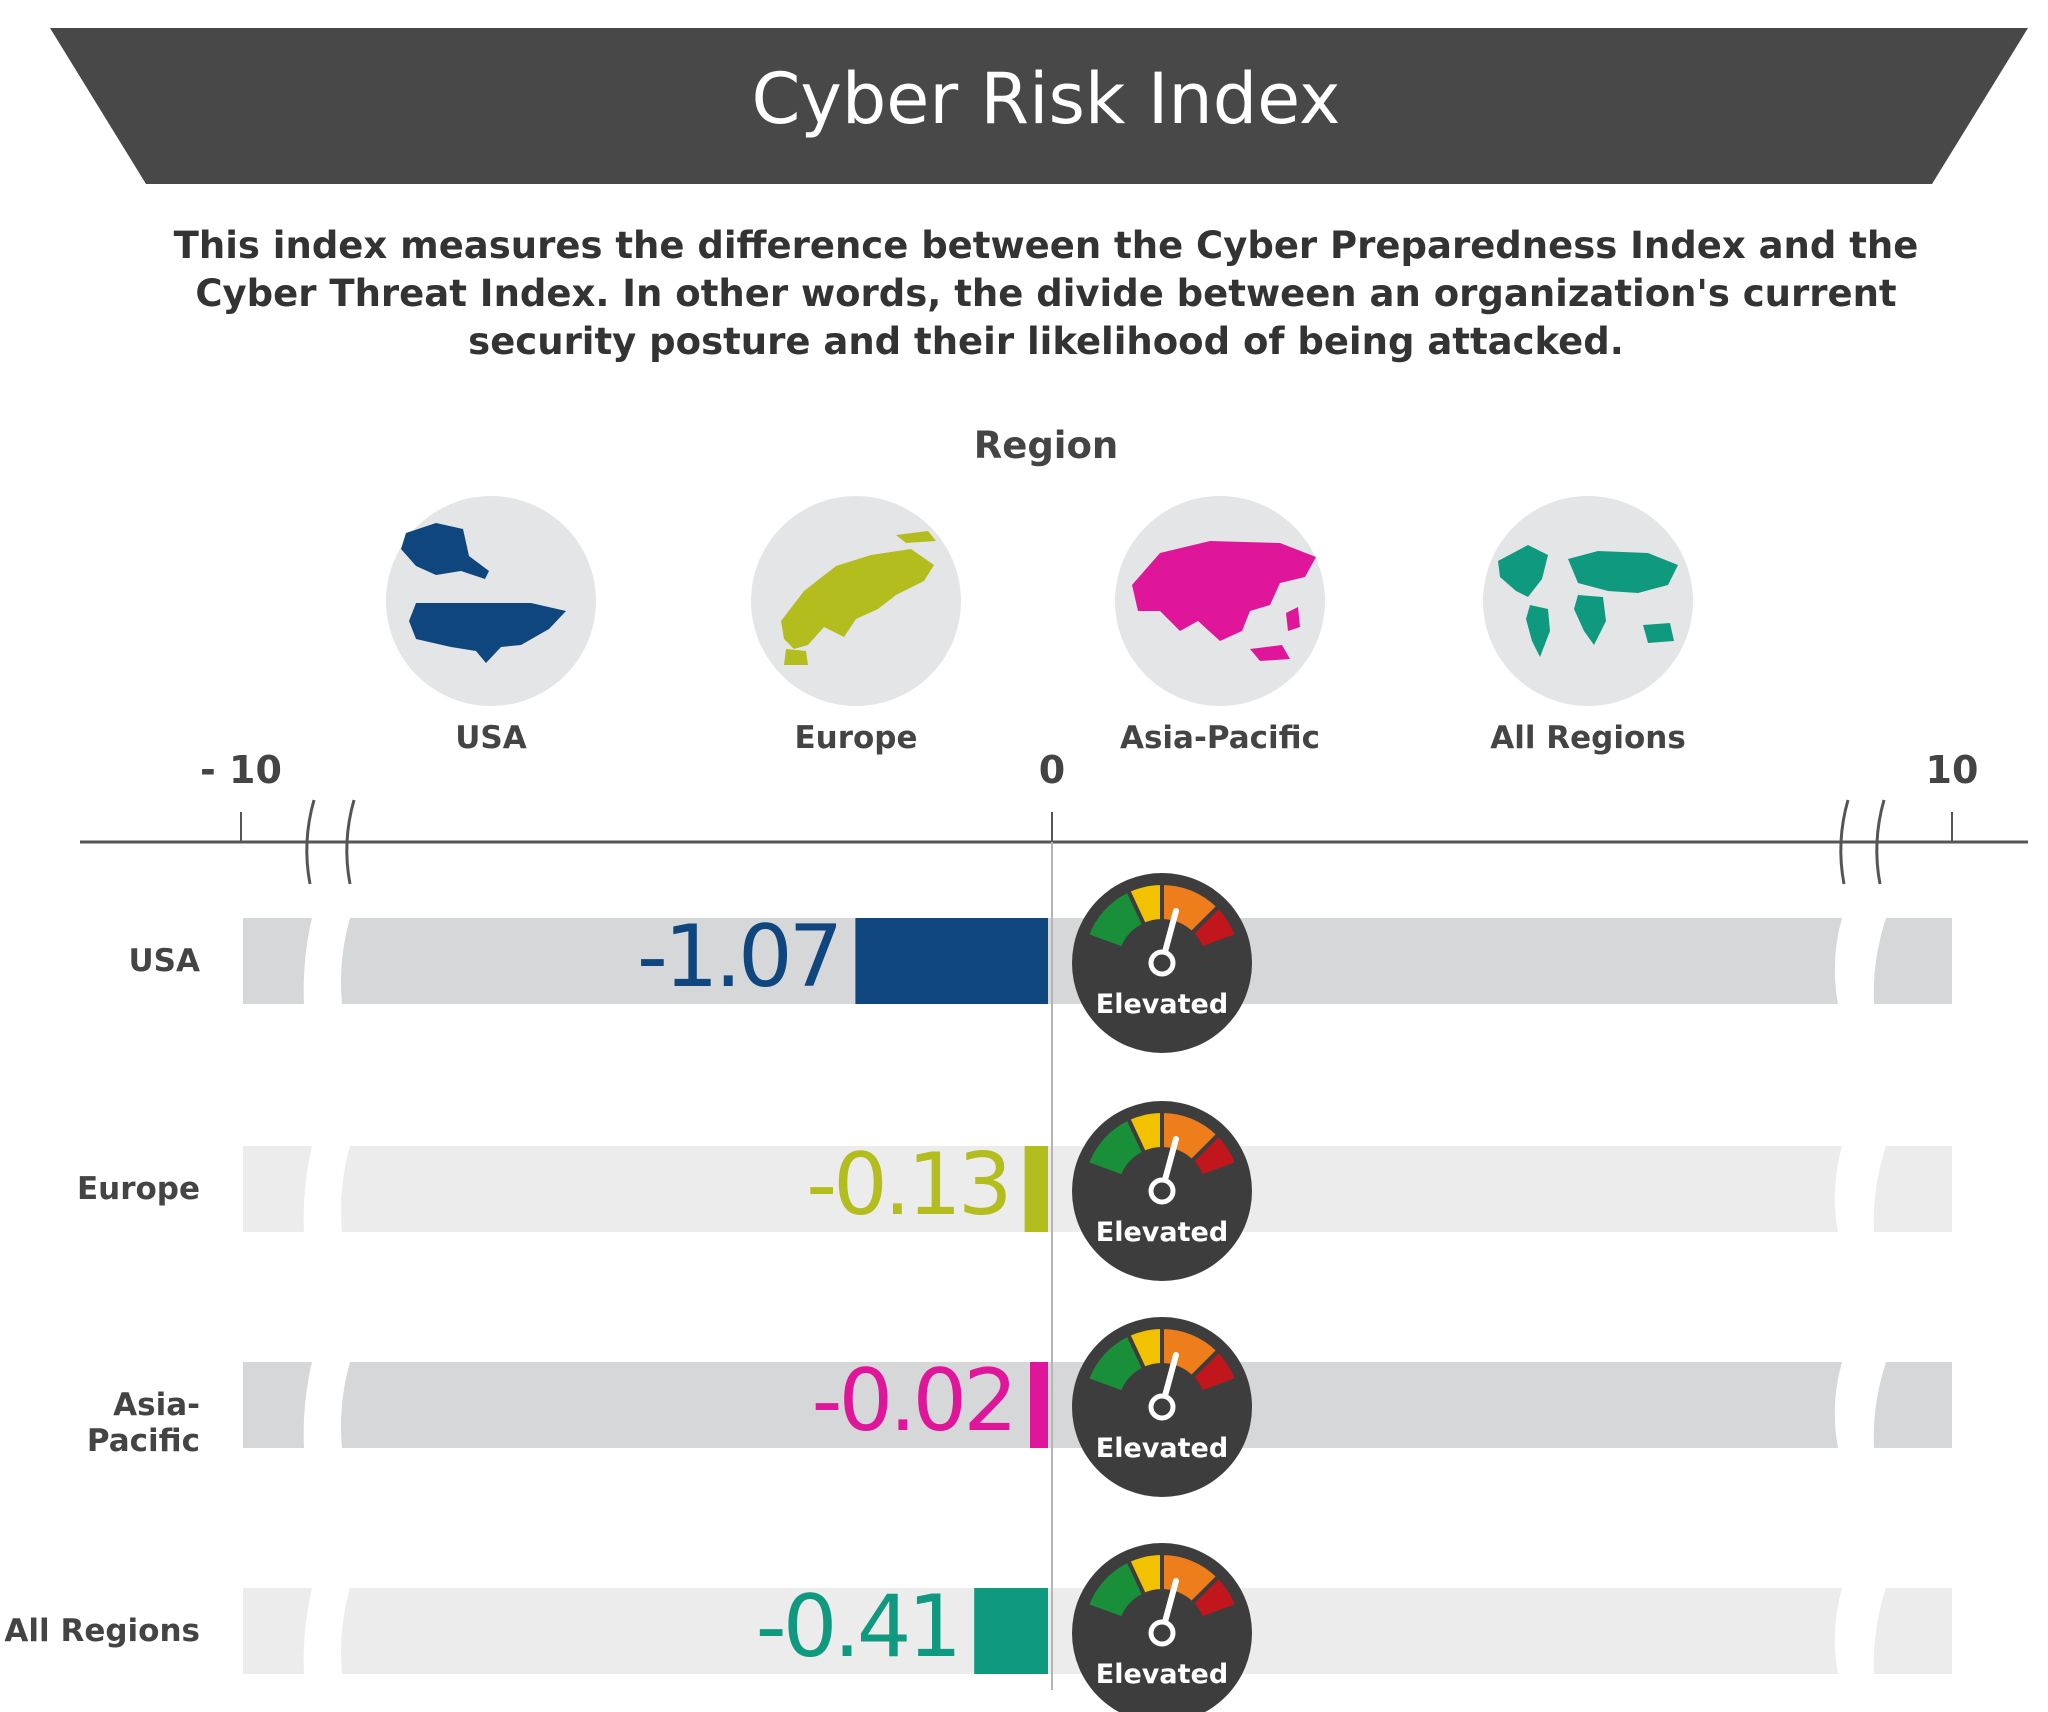 The image size is (2048, 1712). I want to click on bar-all-regions, so click(1011, 1631).